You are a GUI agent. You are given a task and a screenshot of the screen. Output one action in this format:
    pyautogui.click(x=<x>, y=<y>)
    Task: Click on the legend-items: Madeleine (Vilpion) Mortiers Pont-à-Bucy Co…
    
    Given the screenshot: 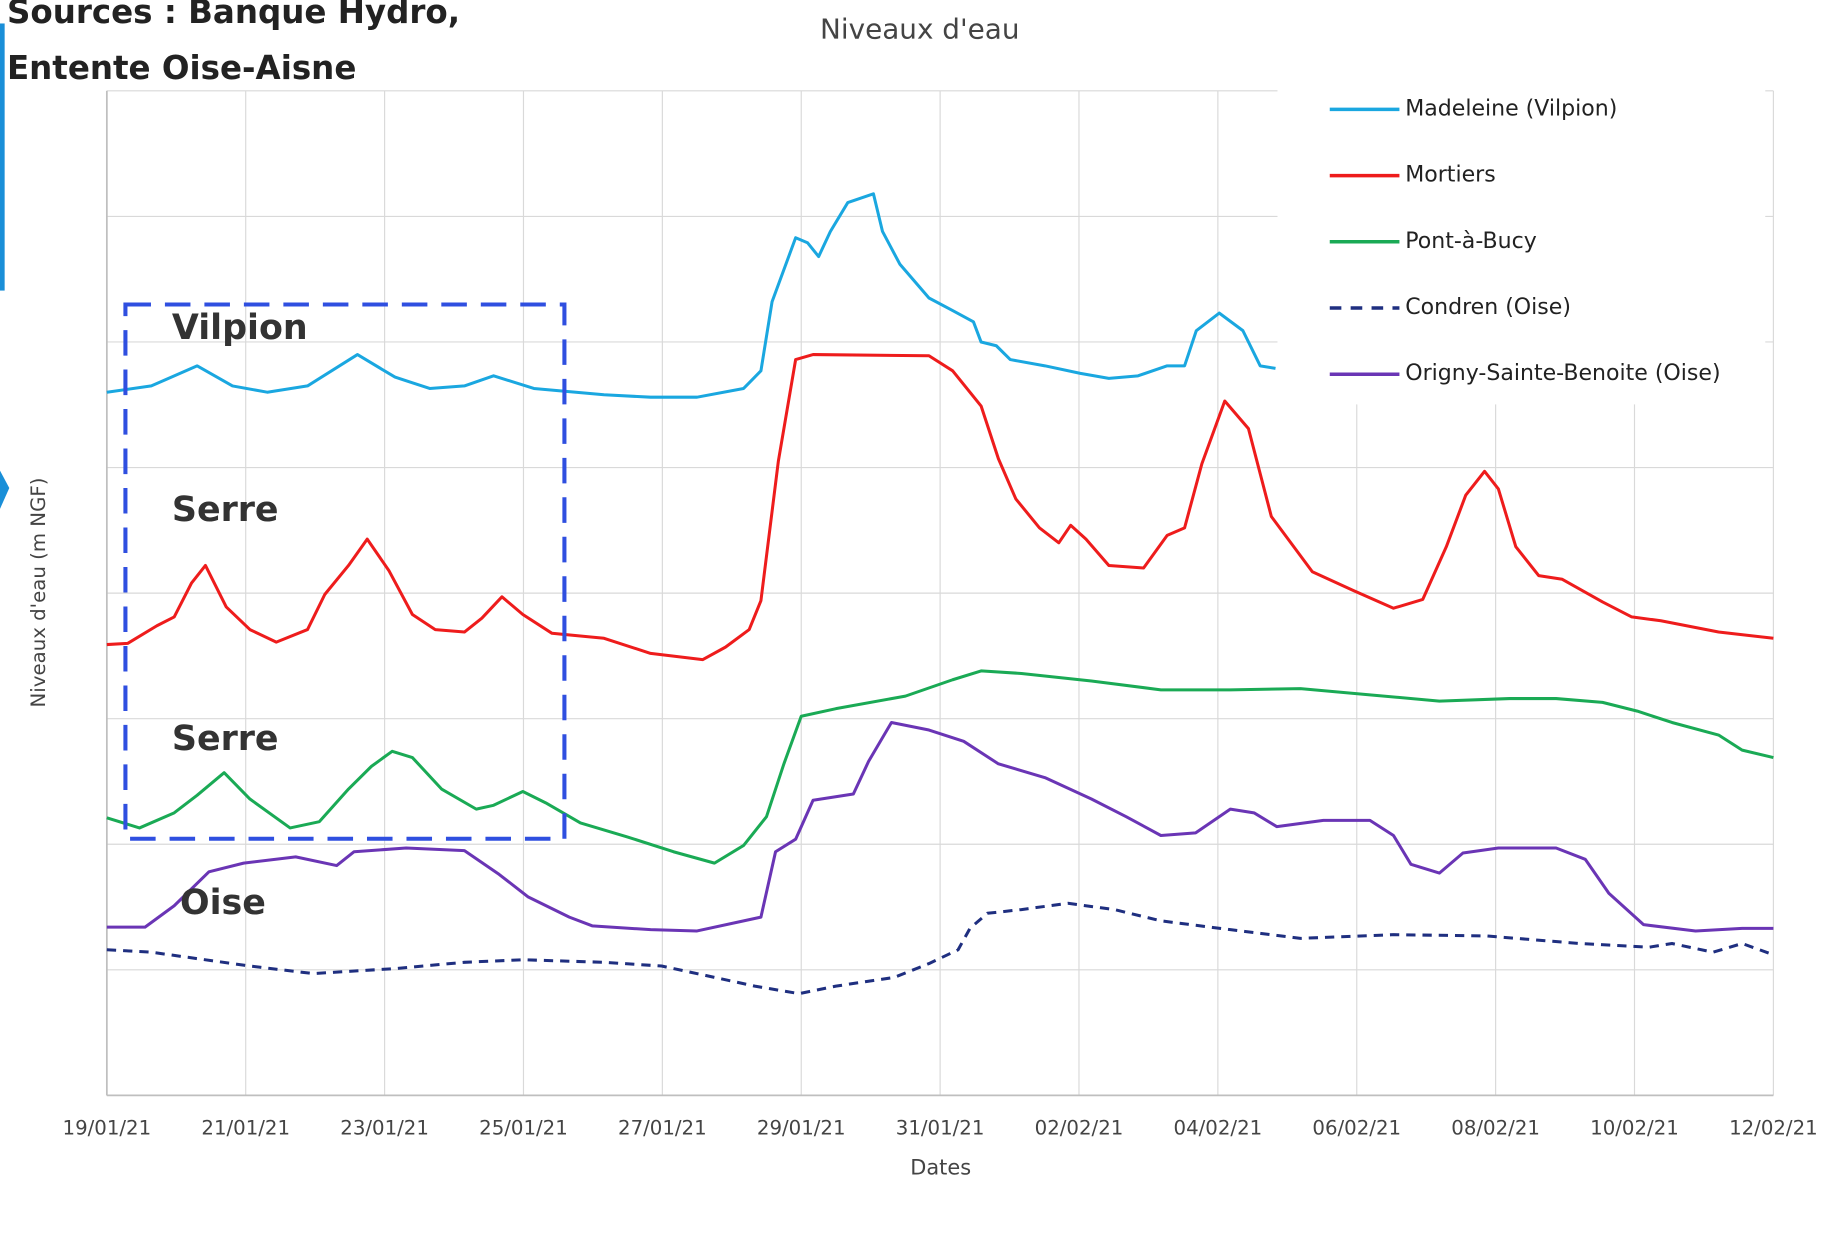 What is the action you would take?
    pyautogui.click(x=1525, y=241)
    